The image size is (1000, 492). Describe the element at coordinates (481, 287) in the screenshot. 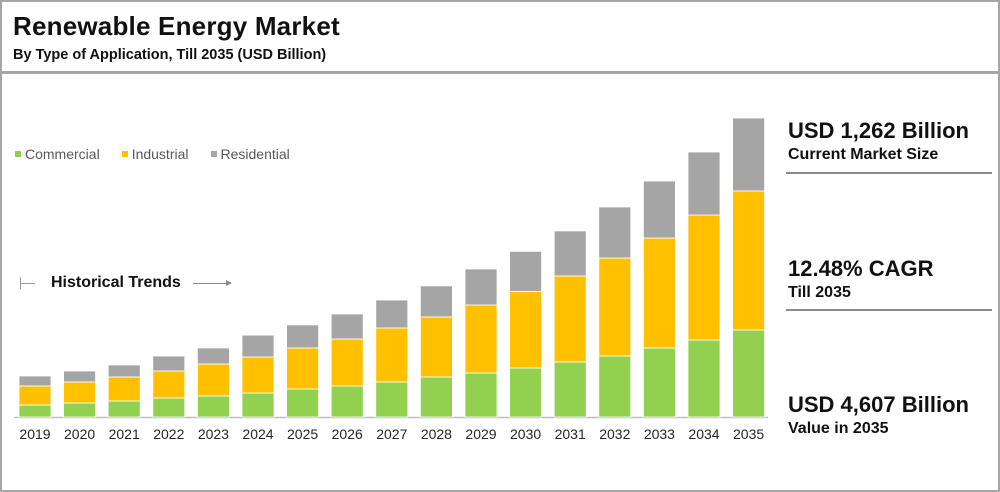

I see `bar-segment-residential-2029` at that location.